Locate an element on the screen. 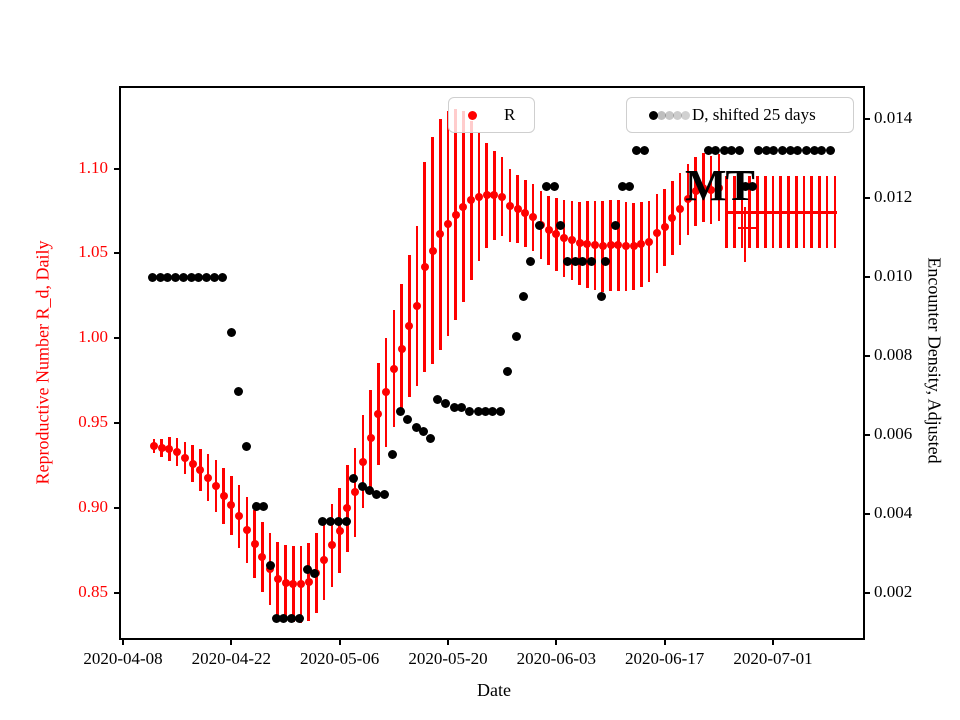  right-y-tick-label: 0.002 is located at coordinates (893, 591).